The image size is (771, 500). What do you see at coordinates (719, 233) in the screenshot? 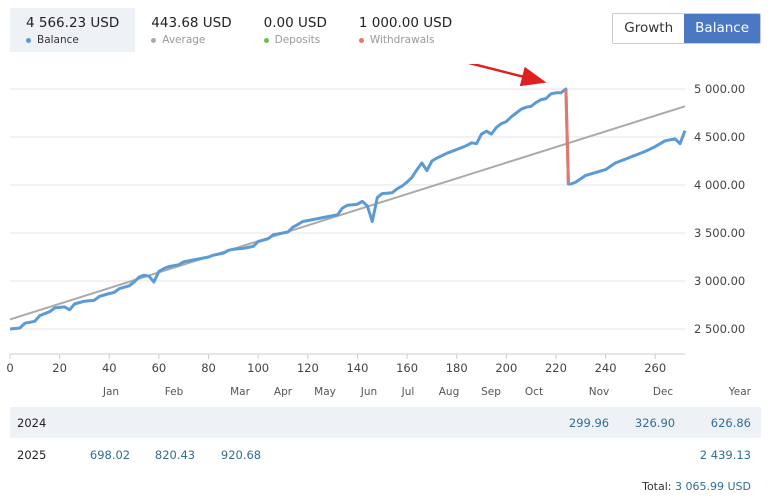
I see `y-tick-label: 3 500.00` at bounding box center [719, 233].